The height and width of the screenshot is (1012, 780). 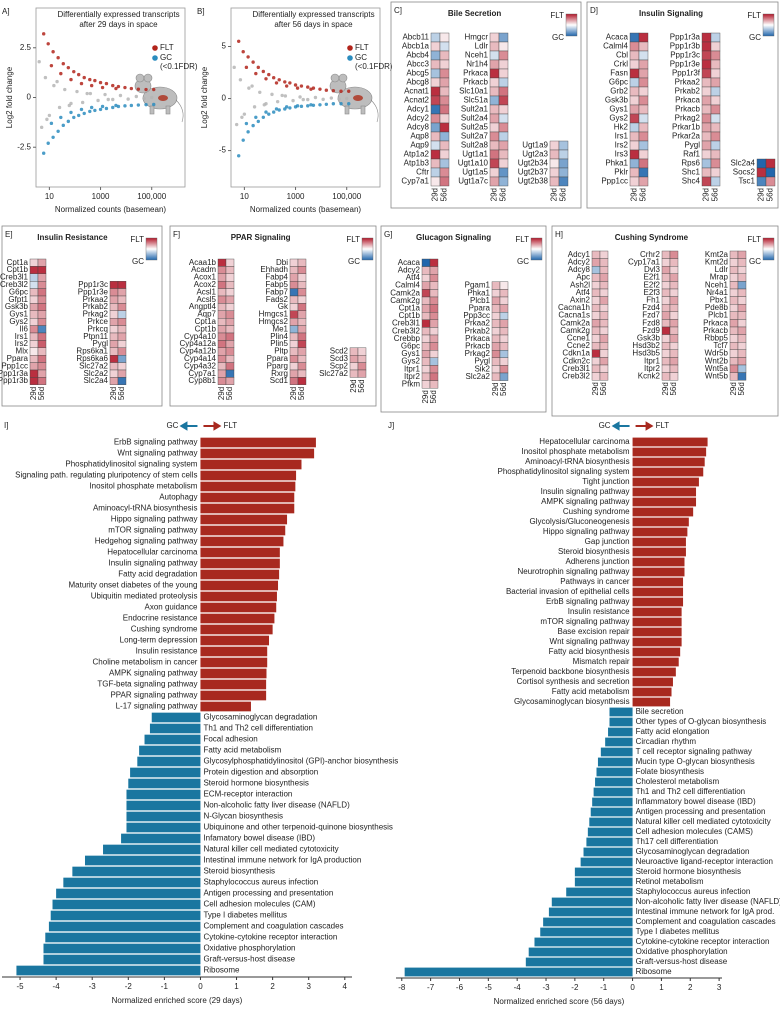 I want to click on chart-title: after 29 days in space, so click(x=118, y=24).